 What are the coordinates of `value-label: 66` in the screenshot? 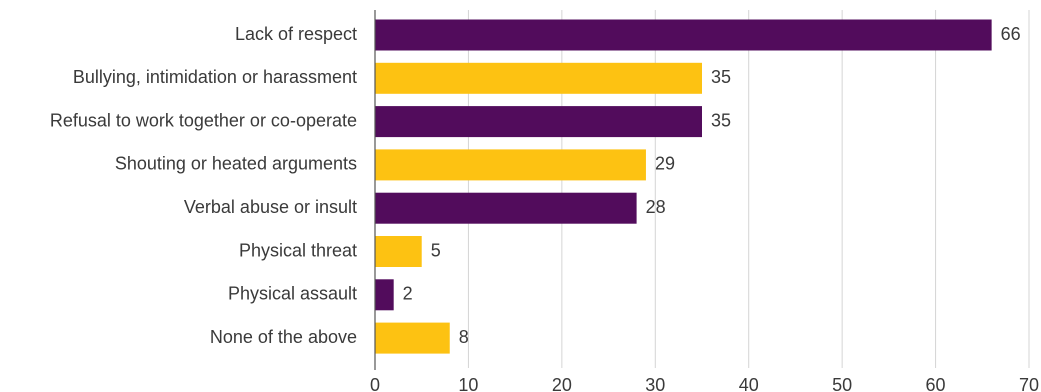 It's located at (1011, 34).